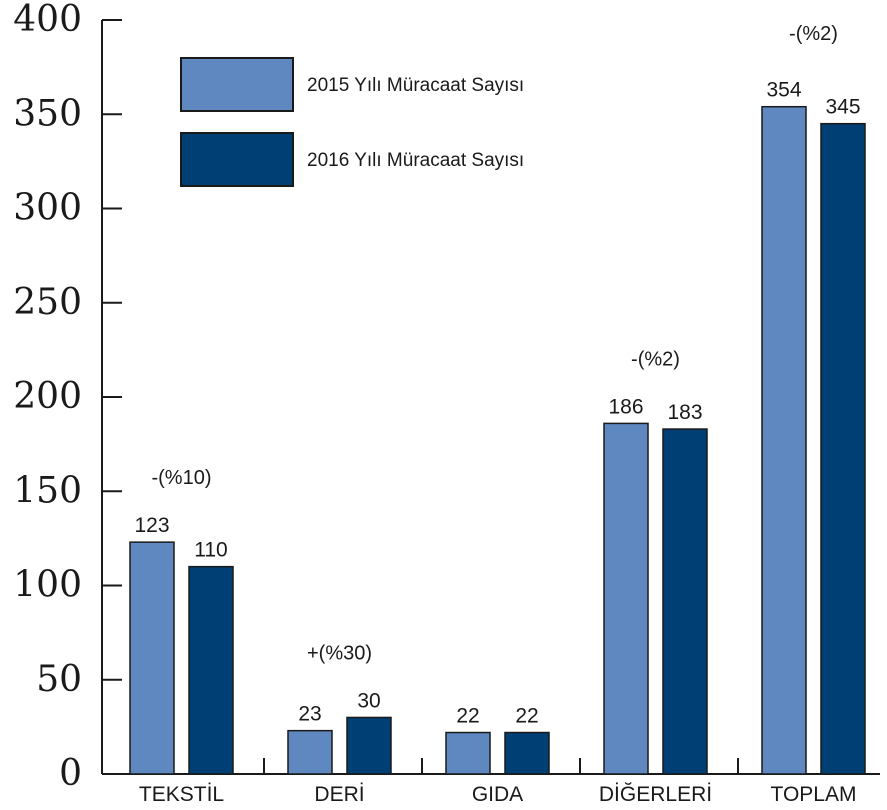  What do you see at coordinates (415, 160) in the screenshot?
I see `legend-label: 2016 Yılı Müracaat Sayısı` at bounding box center [415, 160].